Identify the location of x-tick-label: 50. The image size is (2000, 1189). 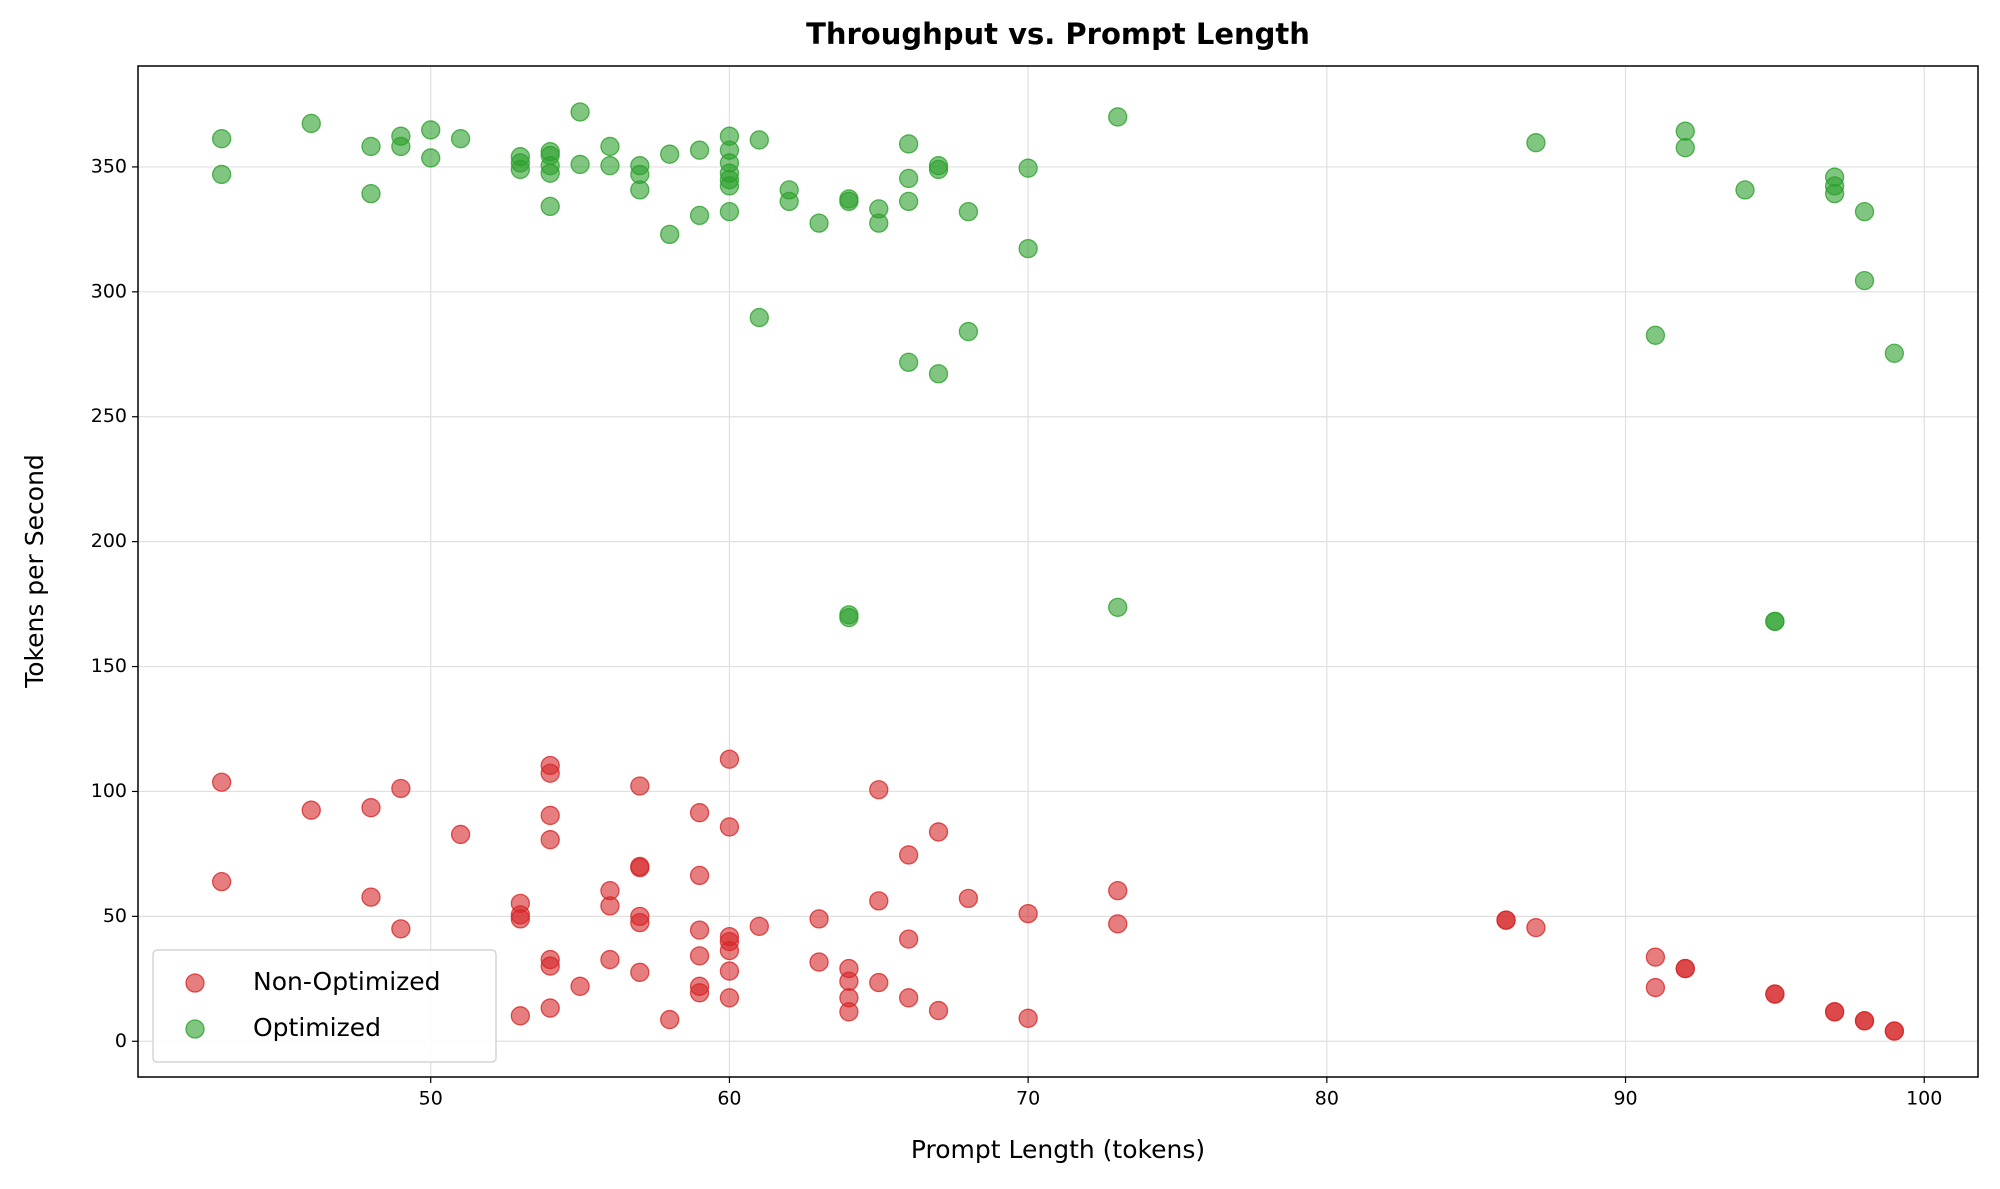
(431, 1099).